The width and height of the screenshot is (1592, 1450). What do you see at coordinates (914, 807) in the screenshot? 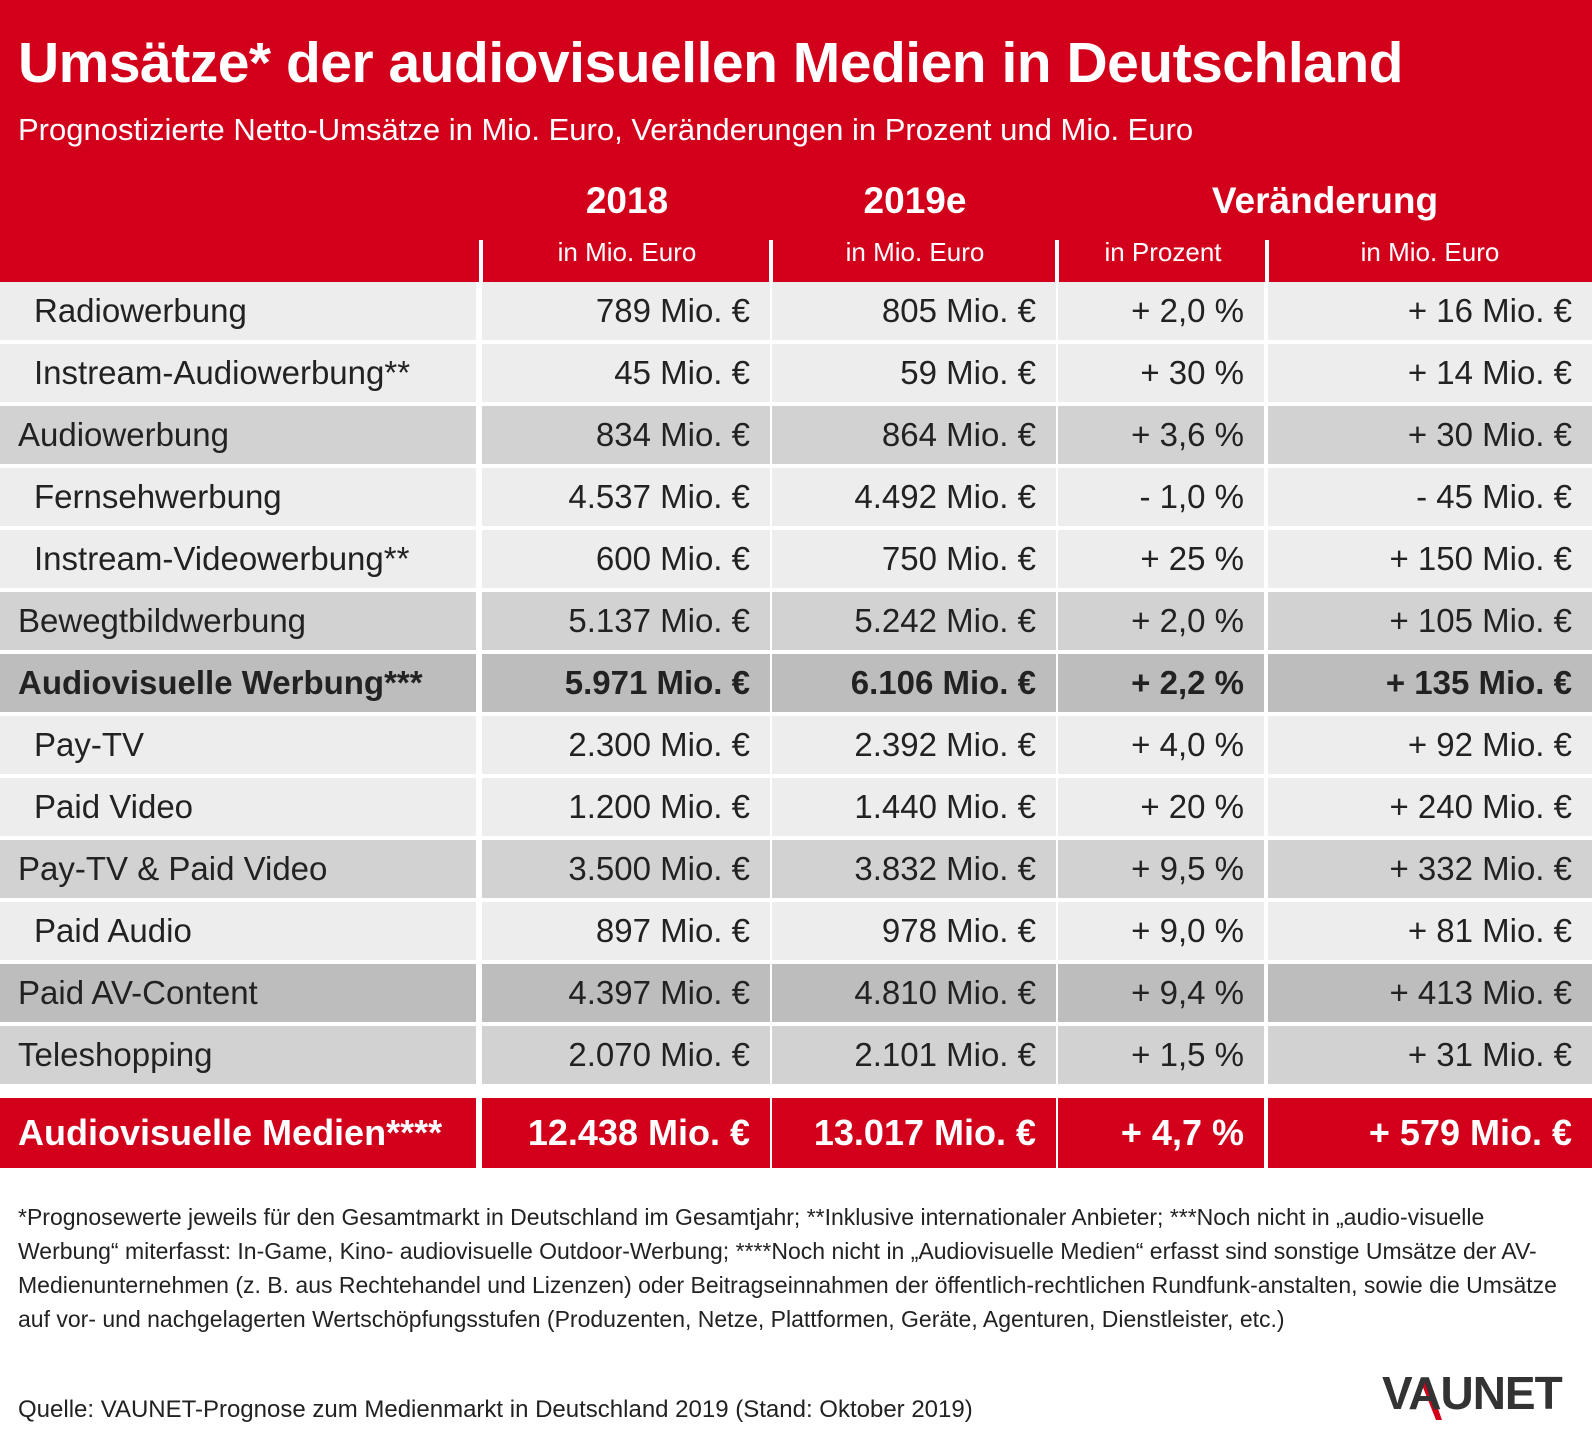
I see `value-2019: 1.440 Mio. €` at bounding box center [914, 807].